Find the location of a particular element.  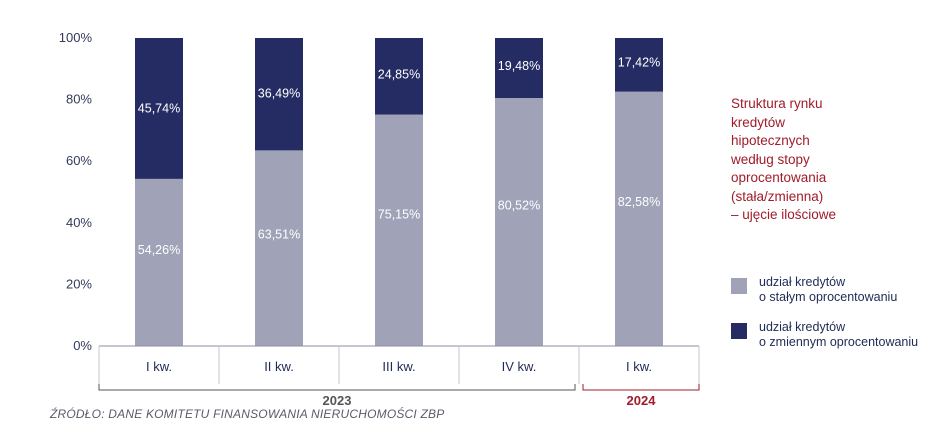

legend-item-fixed-rate: udział kredytów o stałym oprocentowaniu is located at coordinates (838, 292).